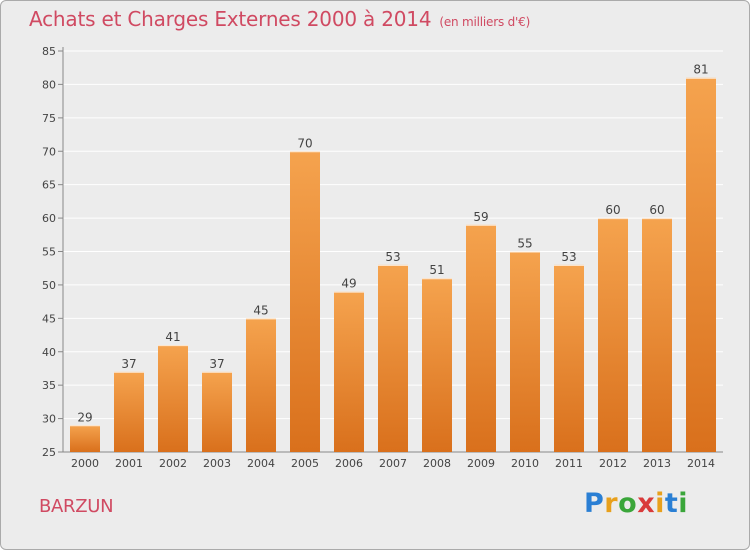  What do you see at coordinates (480, 217) in the screenshot?
I see `data-label: 59` at bounding box center [480, 217].